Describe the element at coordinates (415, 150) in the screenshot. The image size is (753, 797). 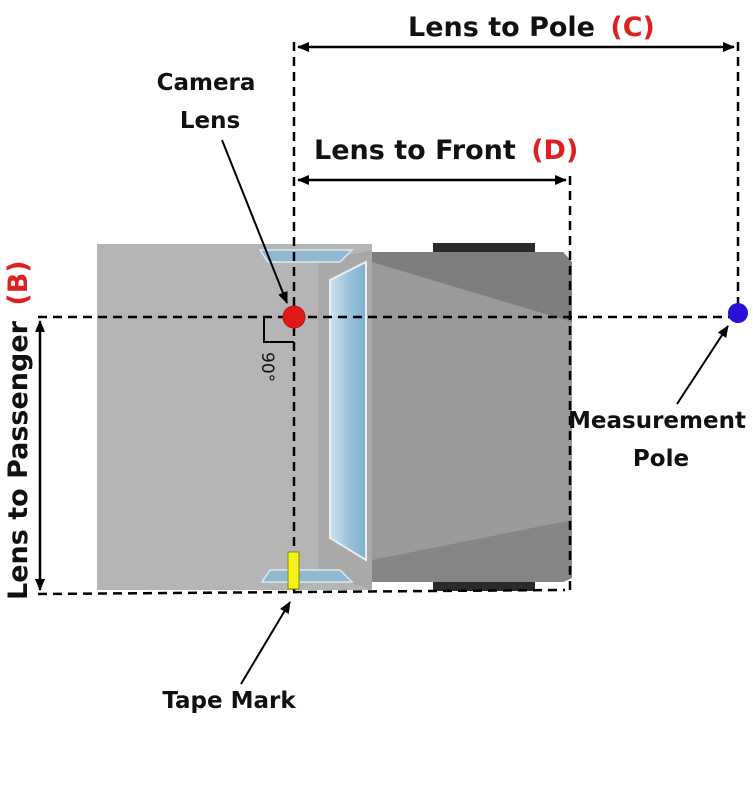
I see `lens-to-front-text: Lens to Front` at that location.